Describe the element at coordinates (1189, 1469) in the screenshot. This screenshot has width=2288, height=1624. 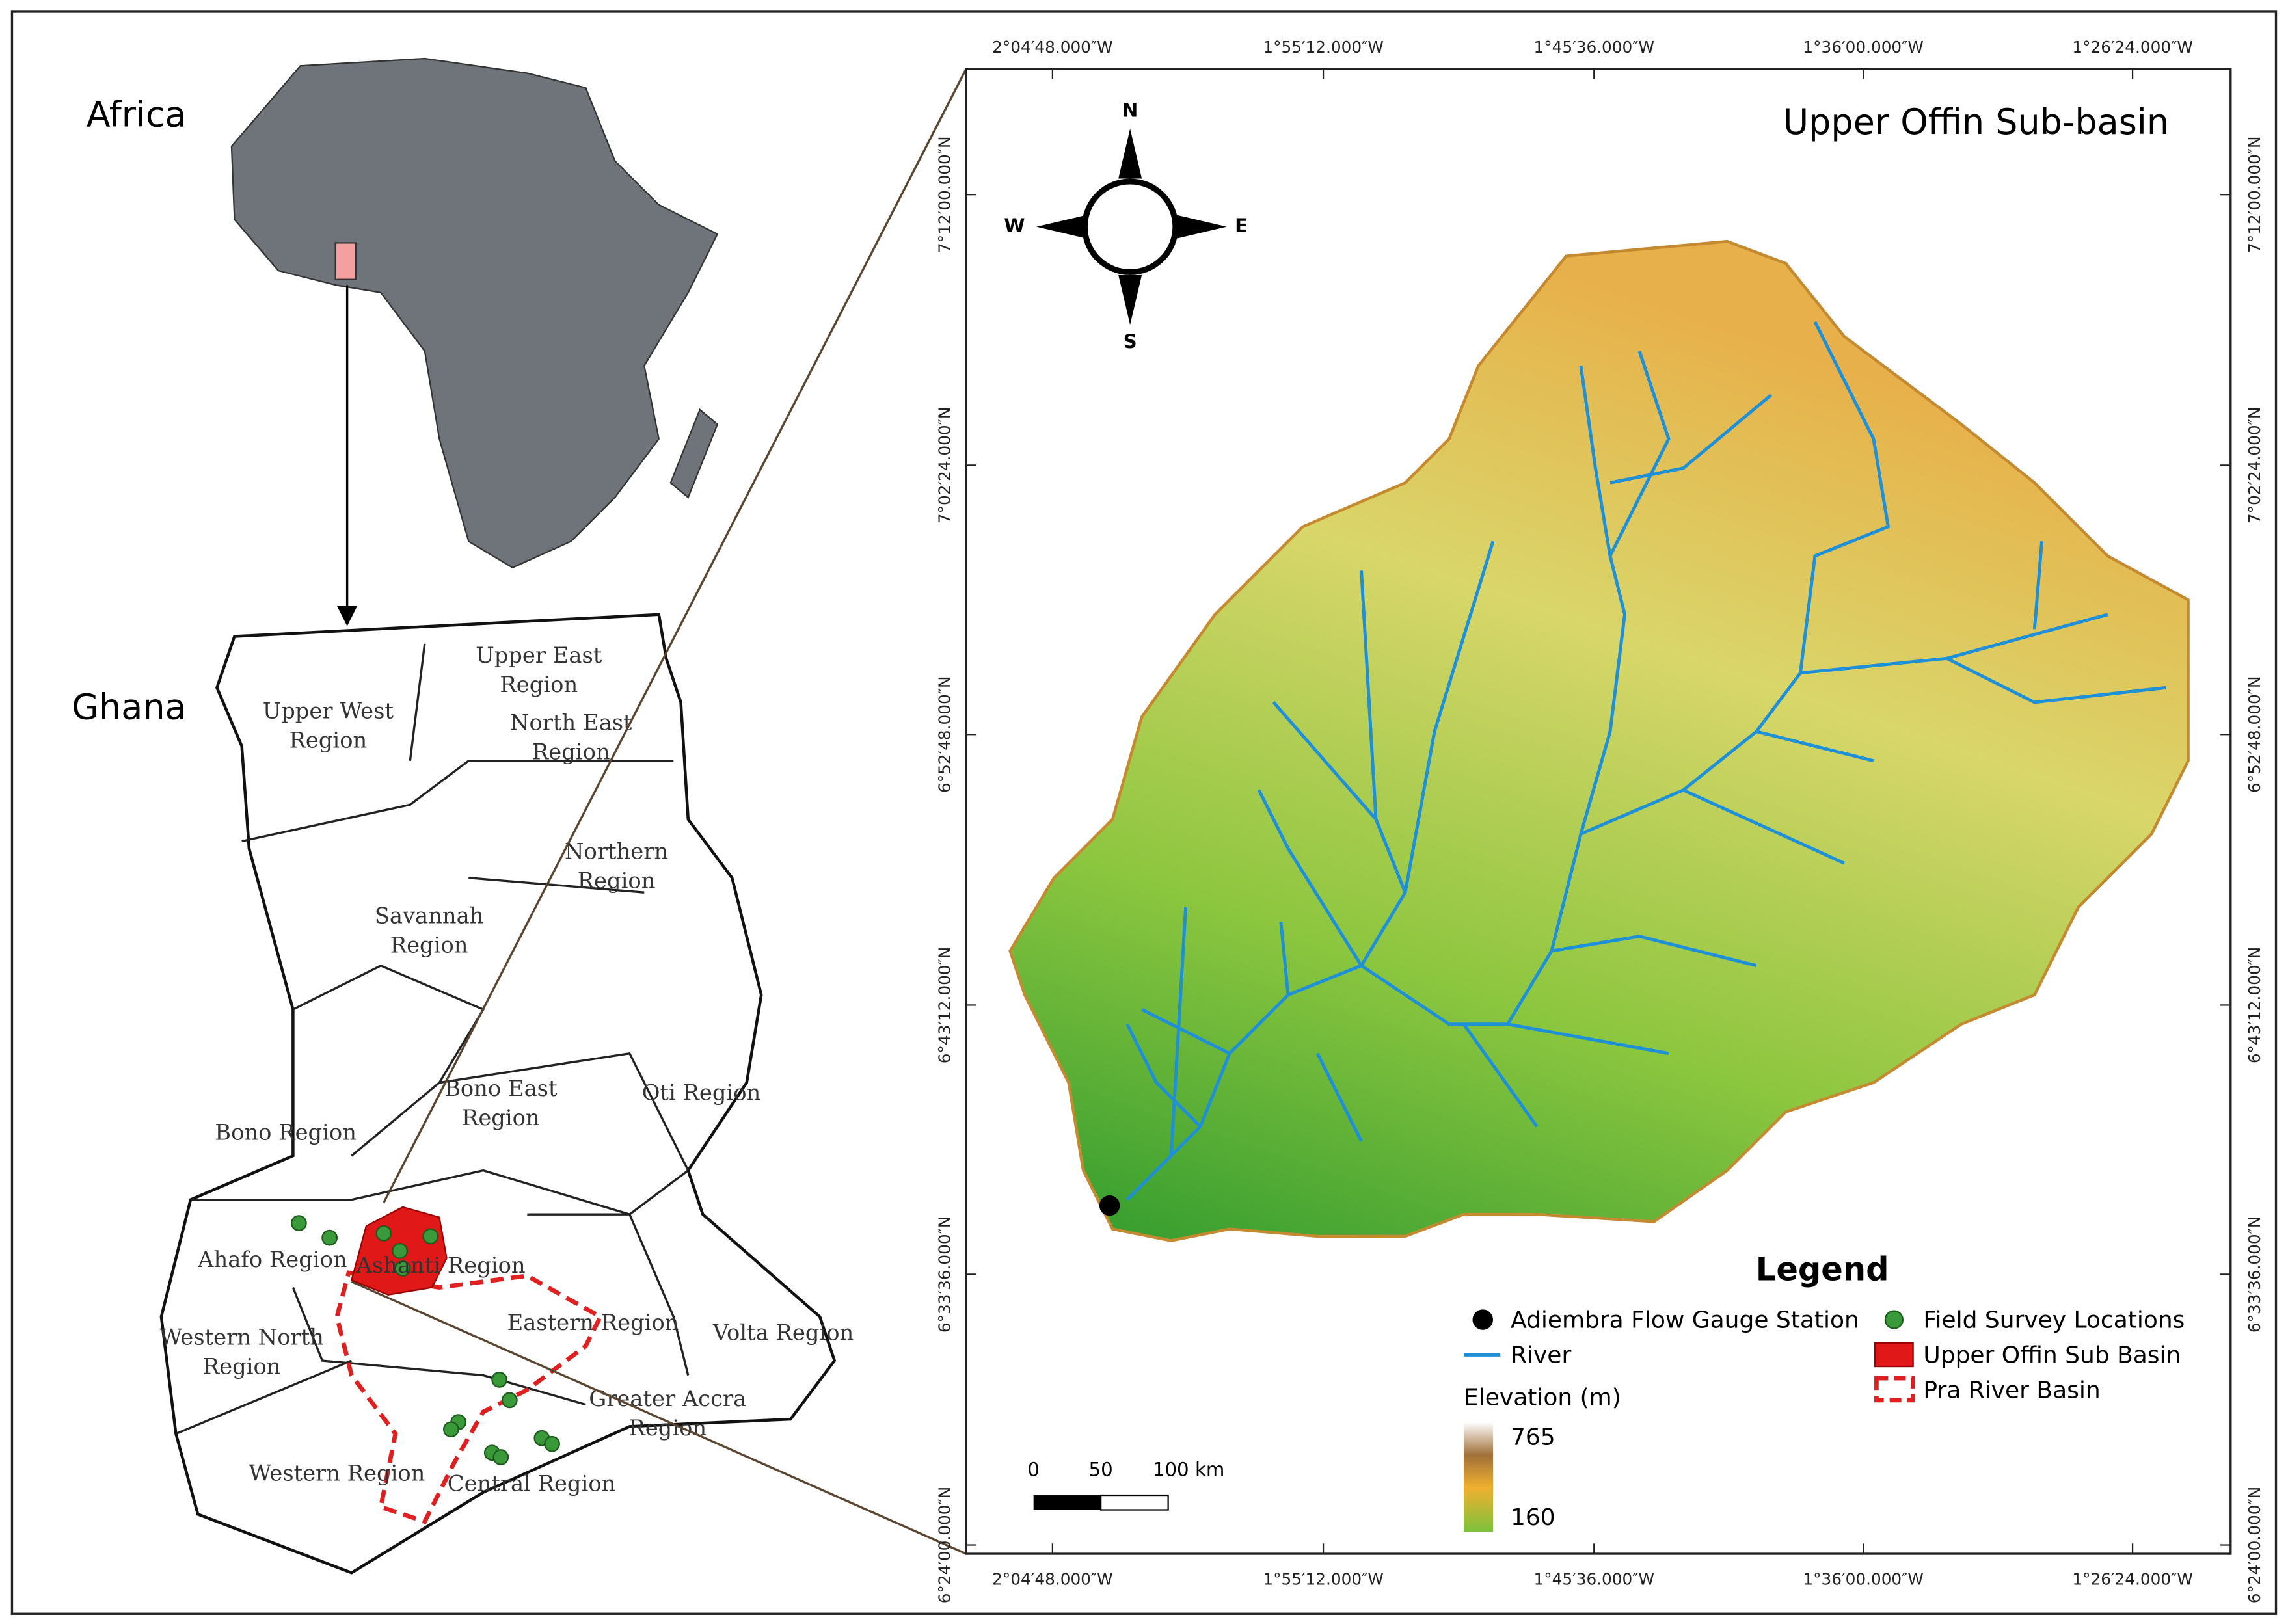
I see `scale-label: 100 km` at that location.